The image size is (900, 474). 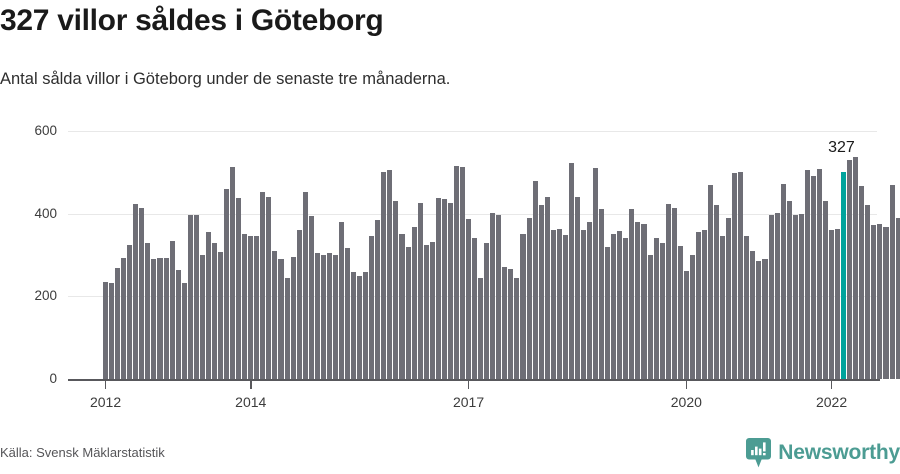 I want to click on bar-highlighted, so click(x=844, y=275).